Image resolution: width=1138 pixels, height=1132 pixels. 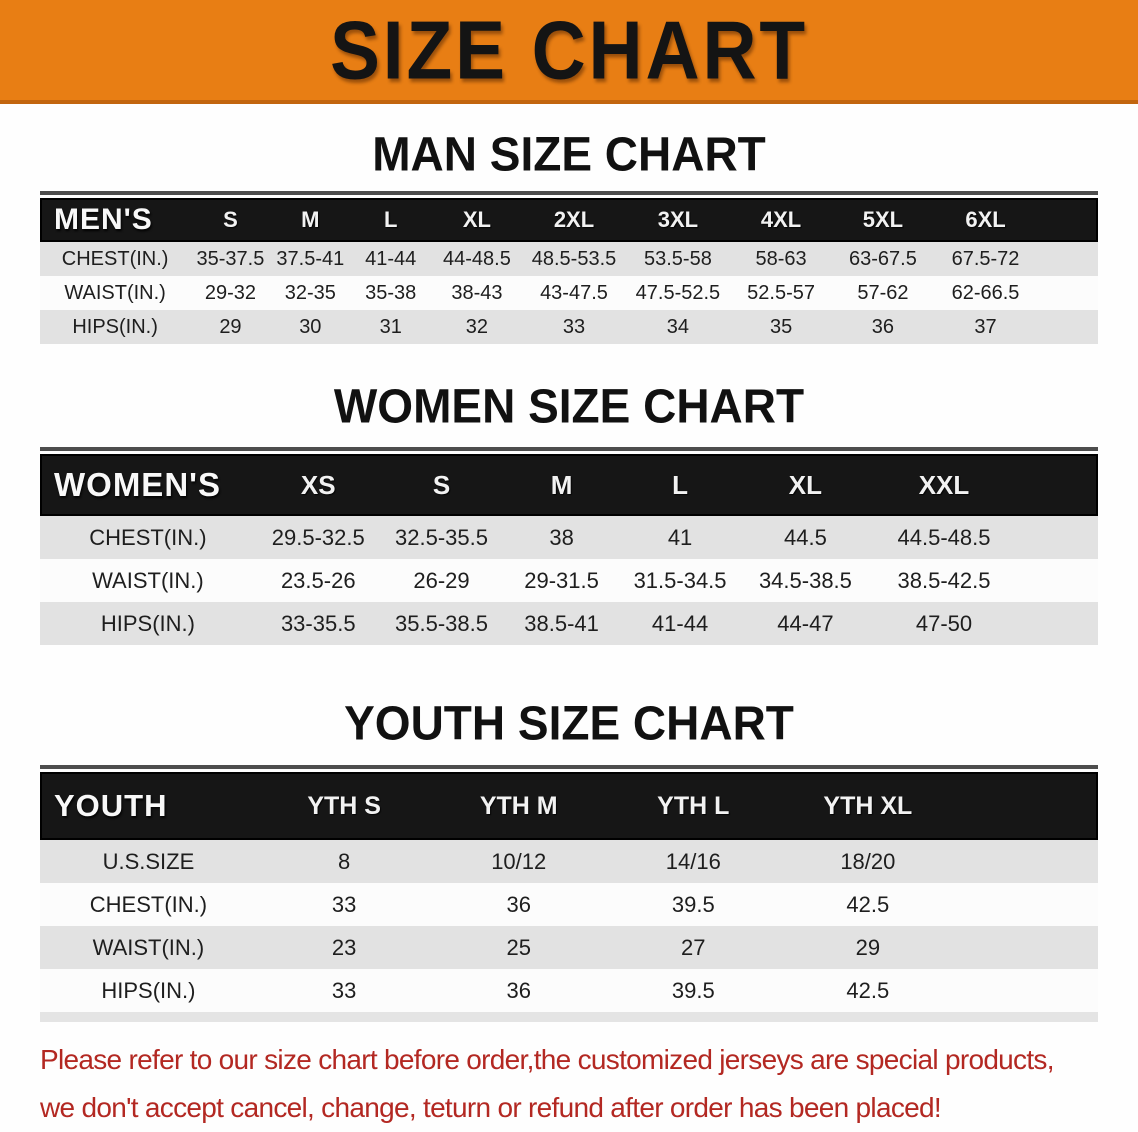 What do you see at coordinates (561, 623) in the screenshot?
I see `cell-value: 38.5-41` at bounding box center [561, 623].